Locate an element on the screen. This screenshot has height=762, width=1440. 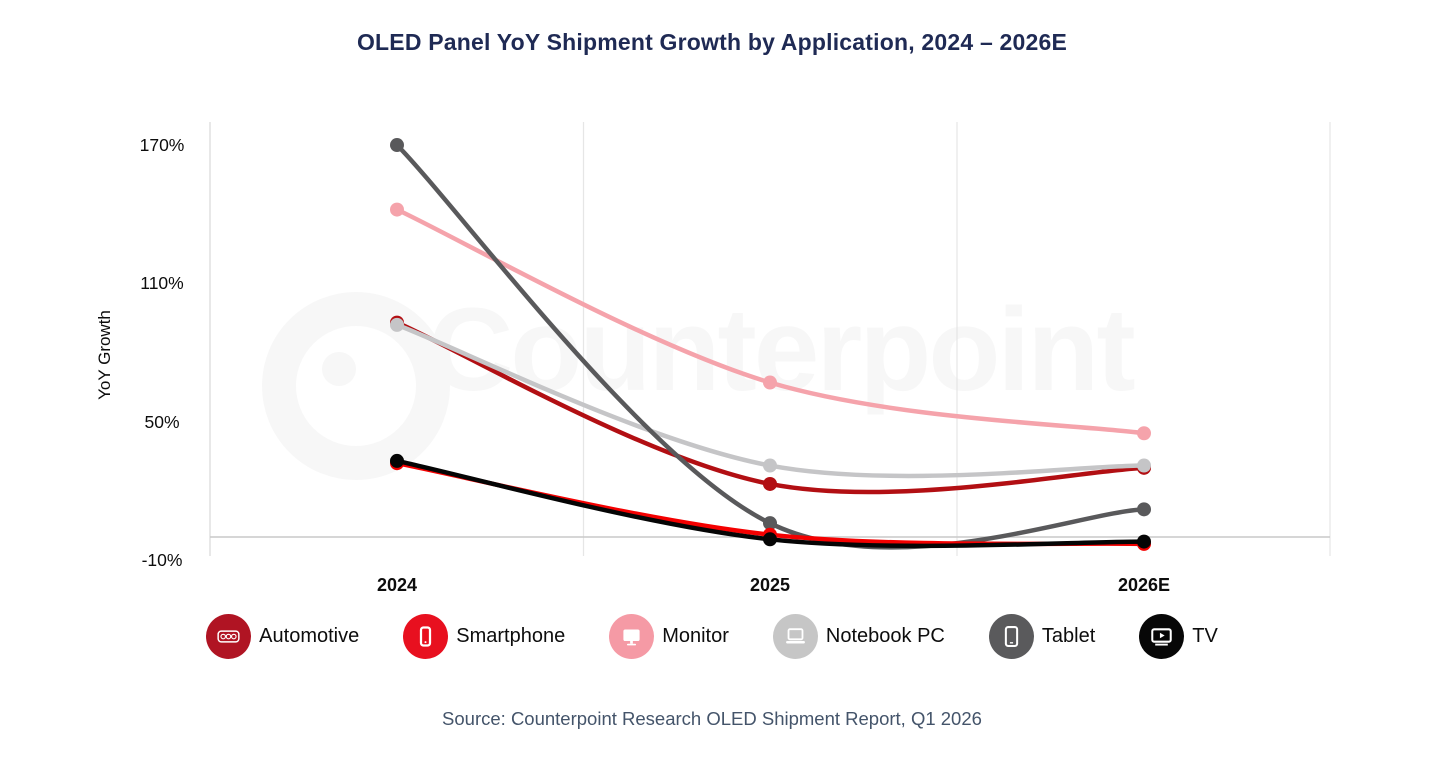
smartphone-icon is located at coordinates (426, 636).